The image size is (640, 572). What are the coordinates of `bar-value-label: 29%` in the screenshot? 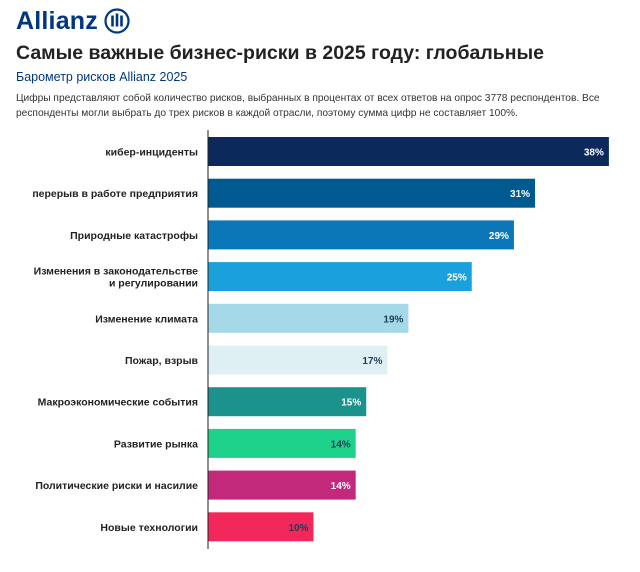 It's located at (499, 236).